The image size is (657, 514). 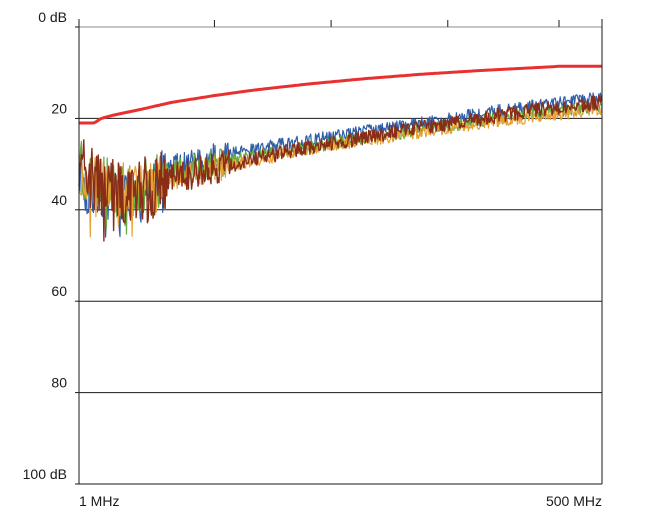 I want to click on y-tick-label-40: 40, so click(x=59, y=200).